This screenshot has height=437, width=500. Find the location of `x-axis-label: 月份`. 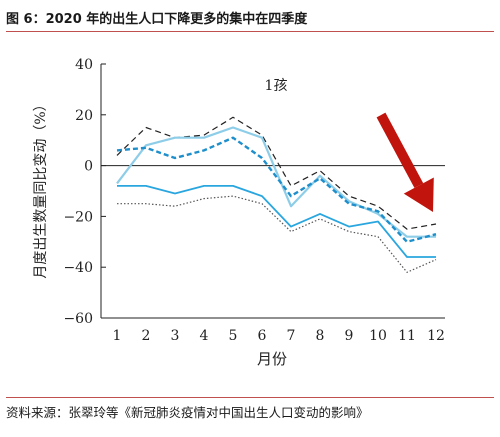

x-axis-label: 月份 is located at coordinates (272, 359).